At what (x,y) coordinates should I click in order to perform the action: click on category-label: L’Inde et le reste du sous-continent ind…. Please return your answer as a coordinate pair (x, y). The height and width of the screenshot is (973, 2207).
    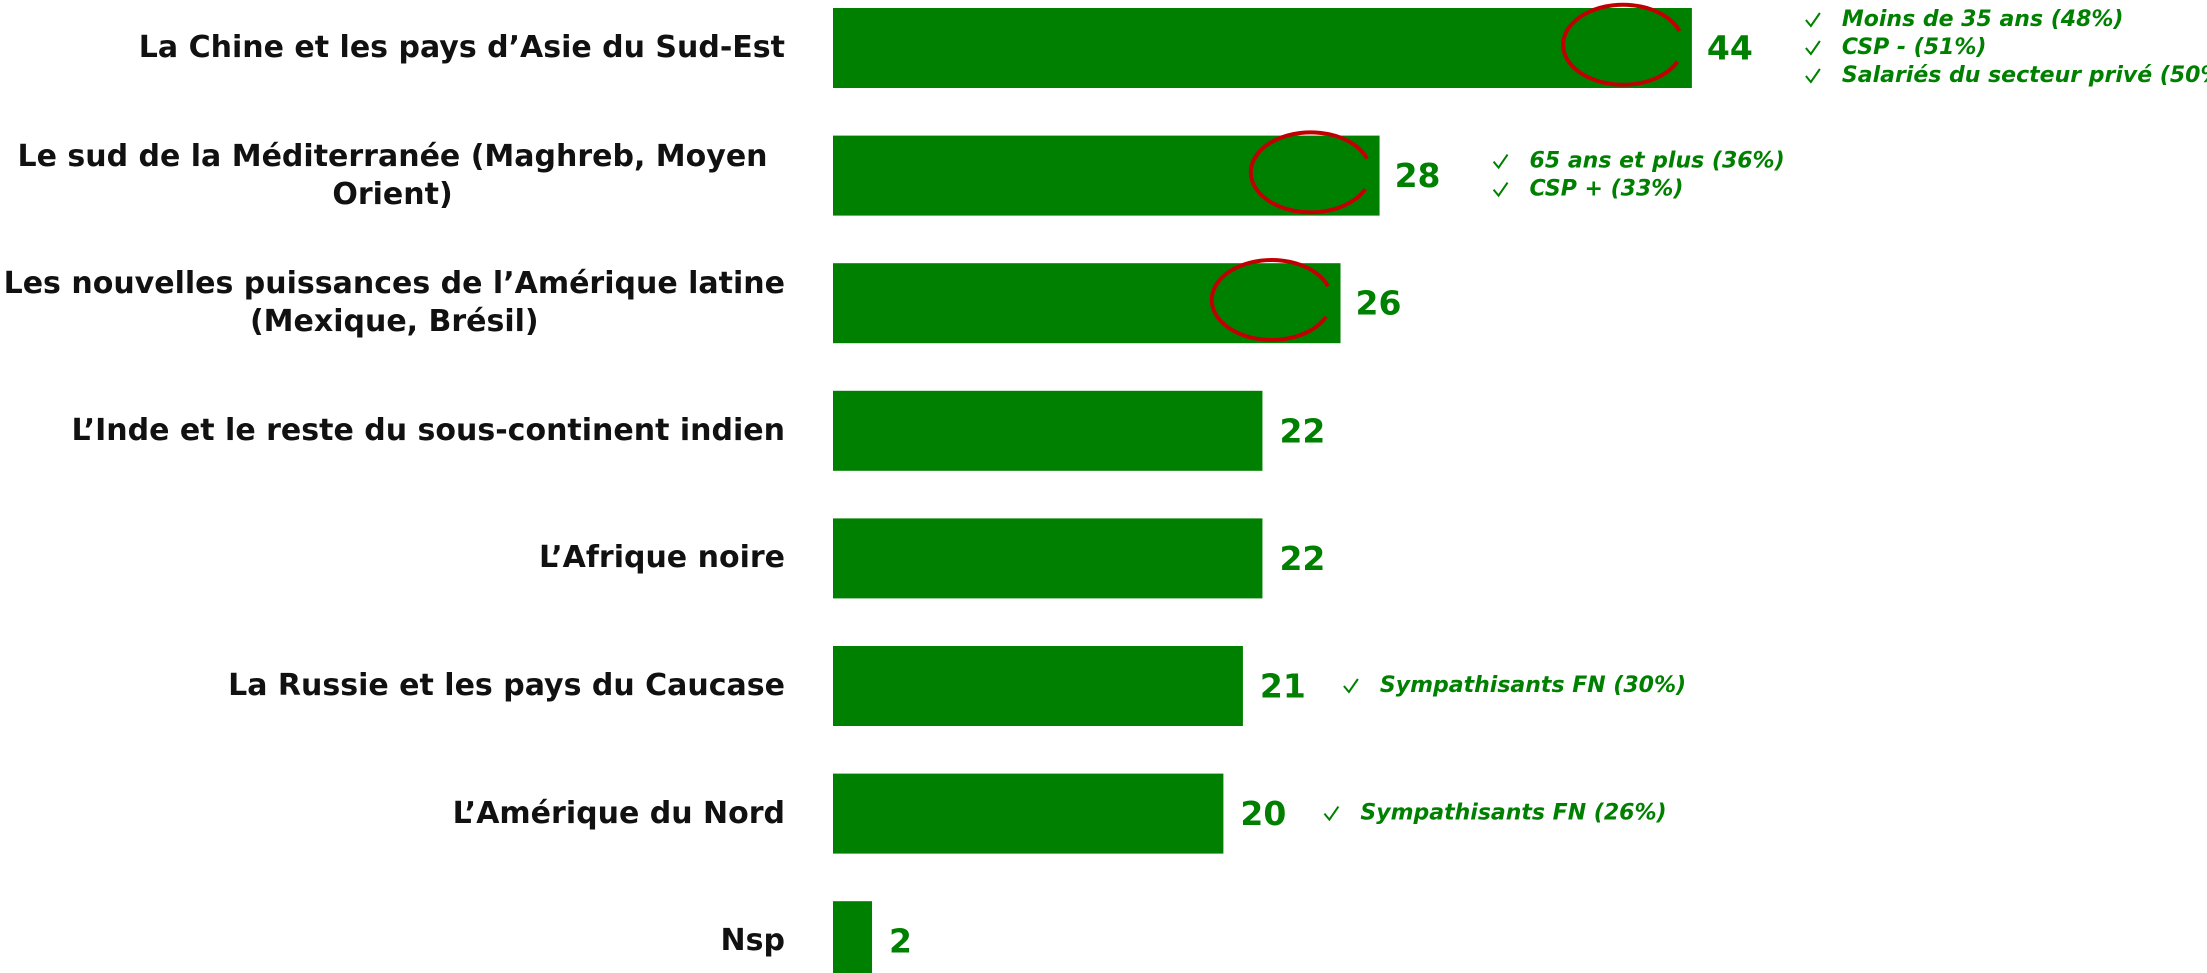
    Looking at the image, I should click on (428, 430).